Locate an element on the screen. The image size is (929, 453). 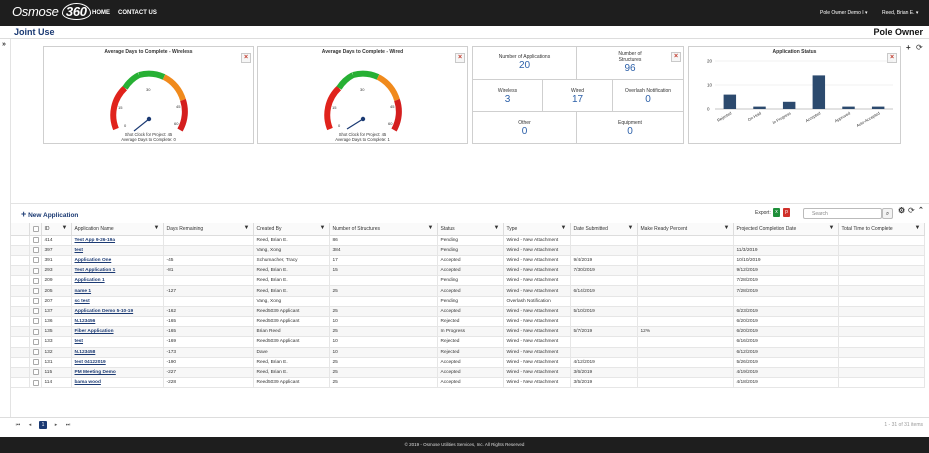
pdf-export-icon: p is located at coordinates (786, 212).